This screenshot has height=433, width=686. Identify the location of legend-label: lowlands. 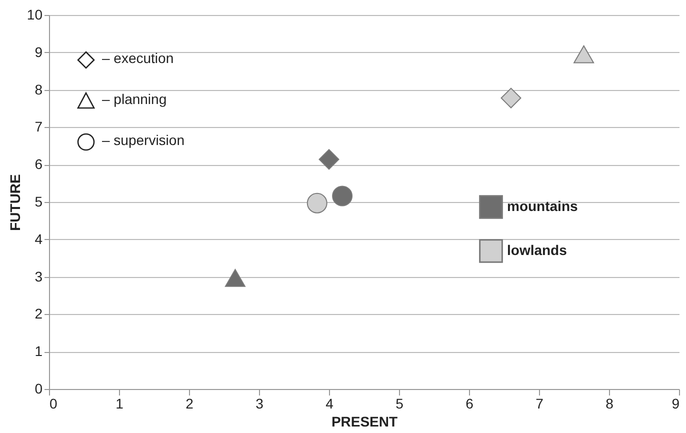
(537, 250).